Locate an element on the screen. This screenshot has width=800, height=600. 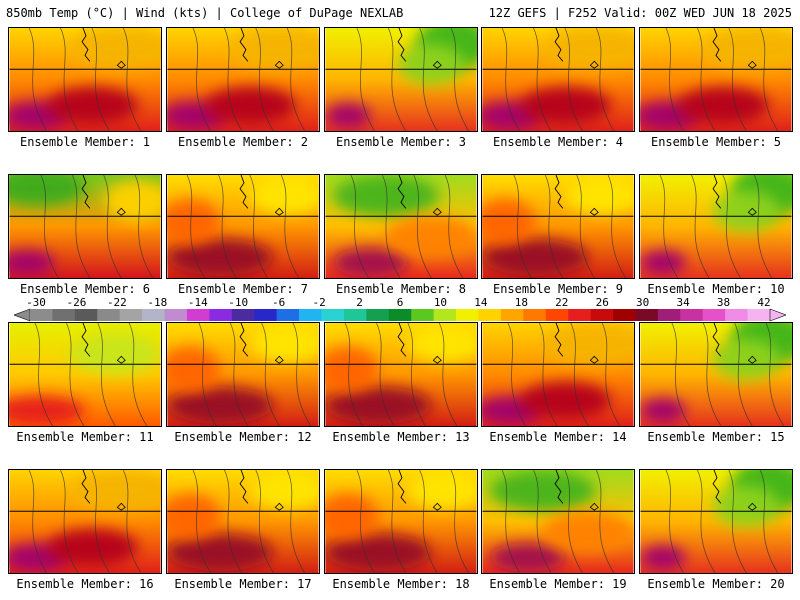
member-label: Ensemble Member: 10 is located at coordinates (716, 289).